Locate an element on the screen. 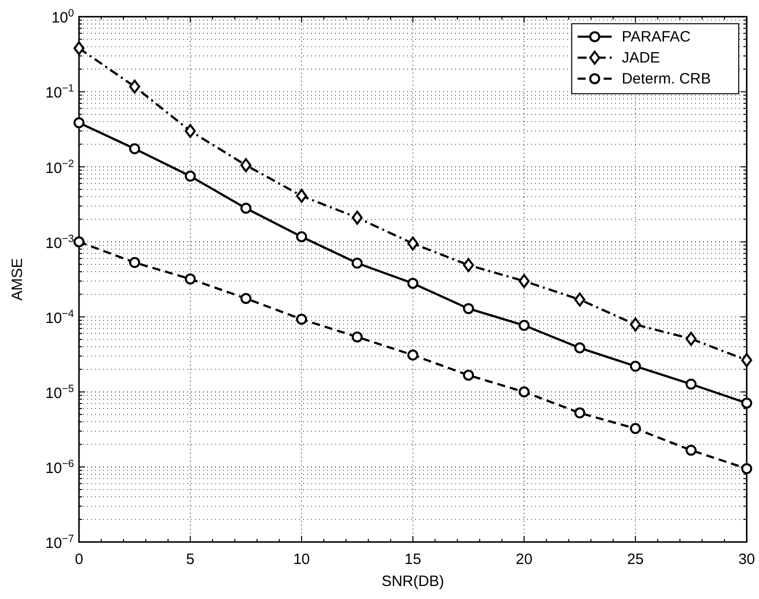  legend-label: PARAFAC is located at coordinates (656, 37).